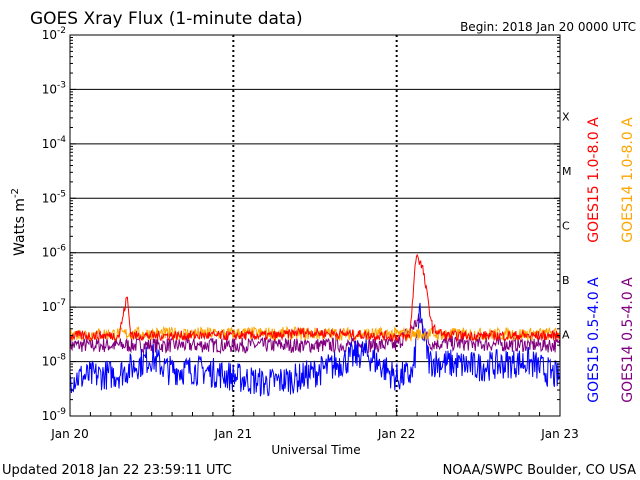 Image resolution: width=640 pixels, height=480 pixels. I want to click on y-tick-label: 10⁻⁶, so click(54, 252).